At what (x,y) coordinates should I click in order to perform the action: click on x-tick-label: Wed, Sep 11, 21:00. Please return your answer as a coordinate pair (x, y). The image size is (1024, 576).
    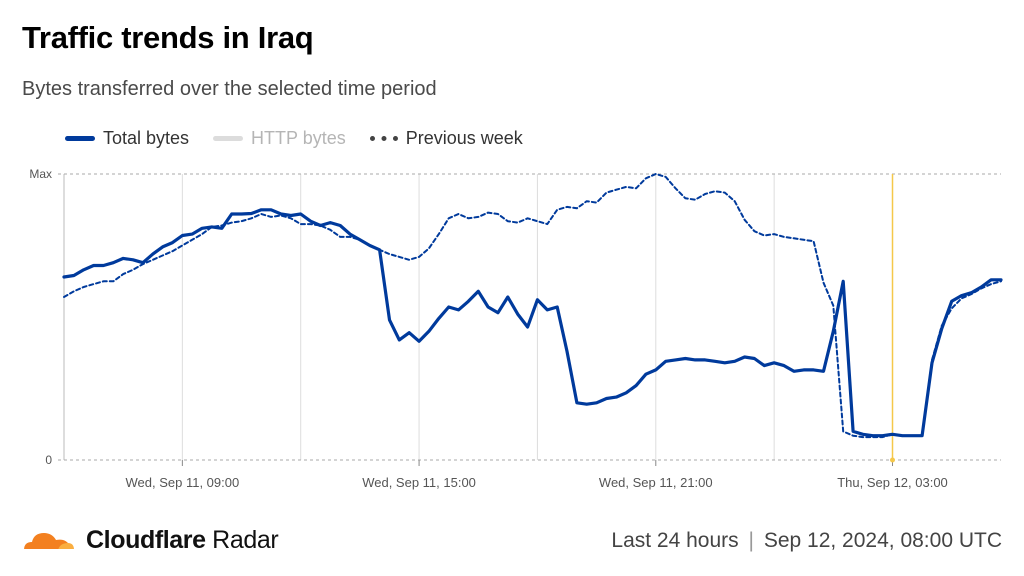
    Looking at the image, I should click on (656, 482).